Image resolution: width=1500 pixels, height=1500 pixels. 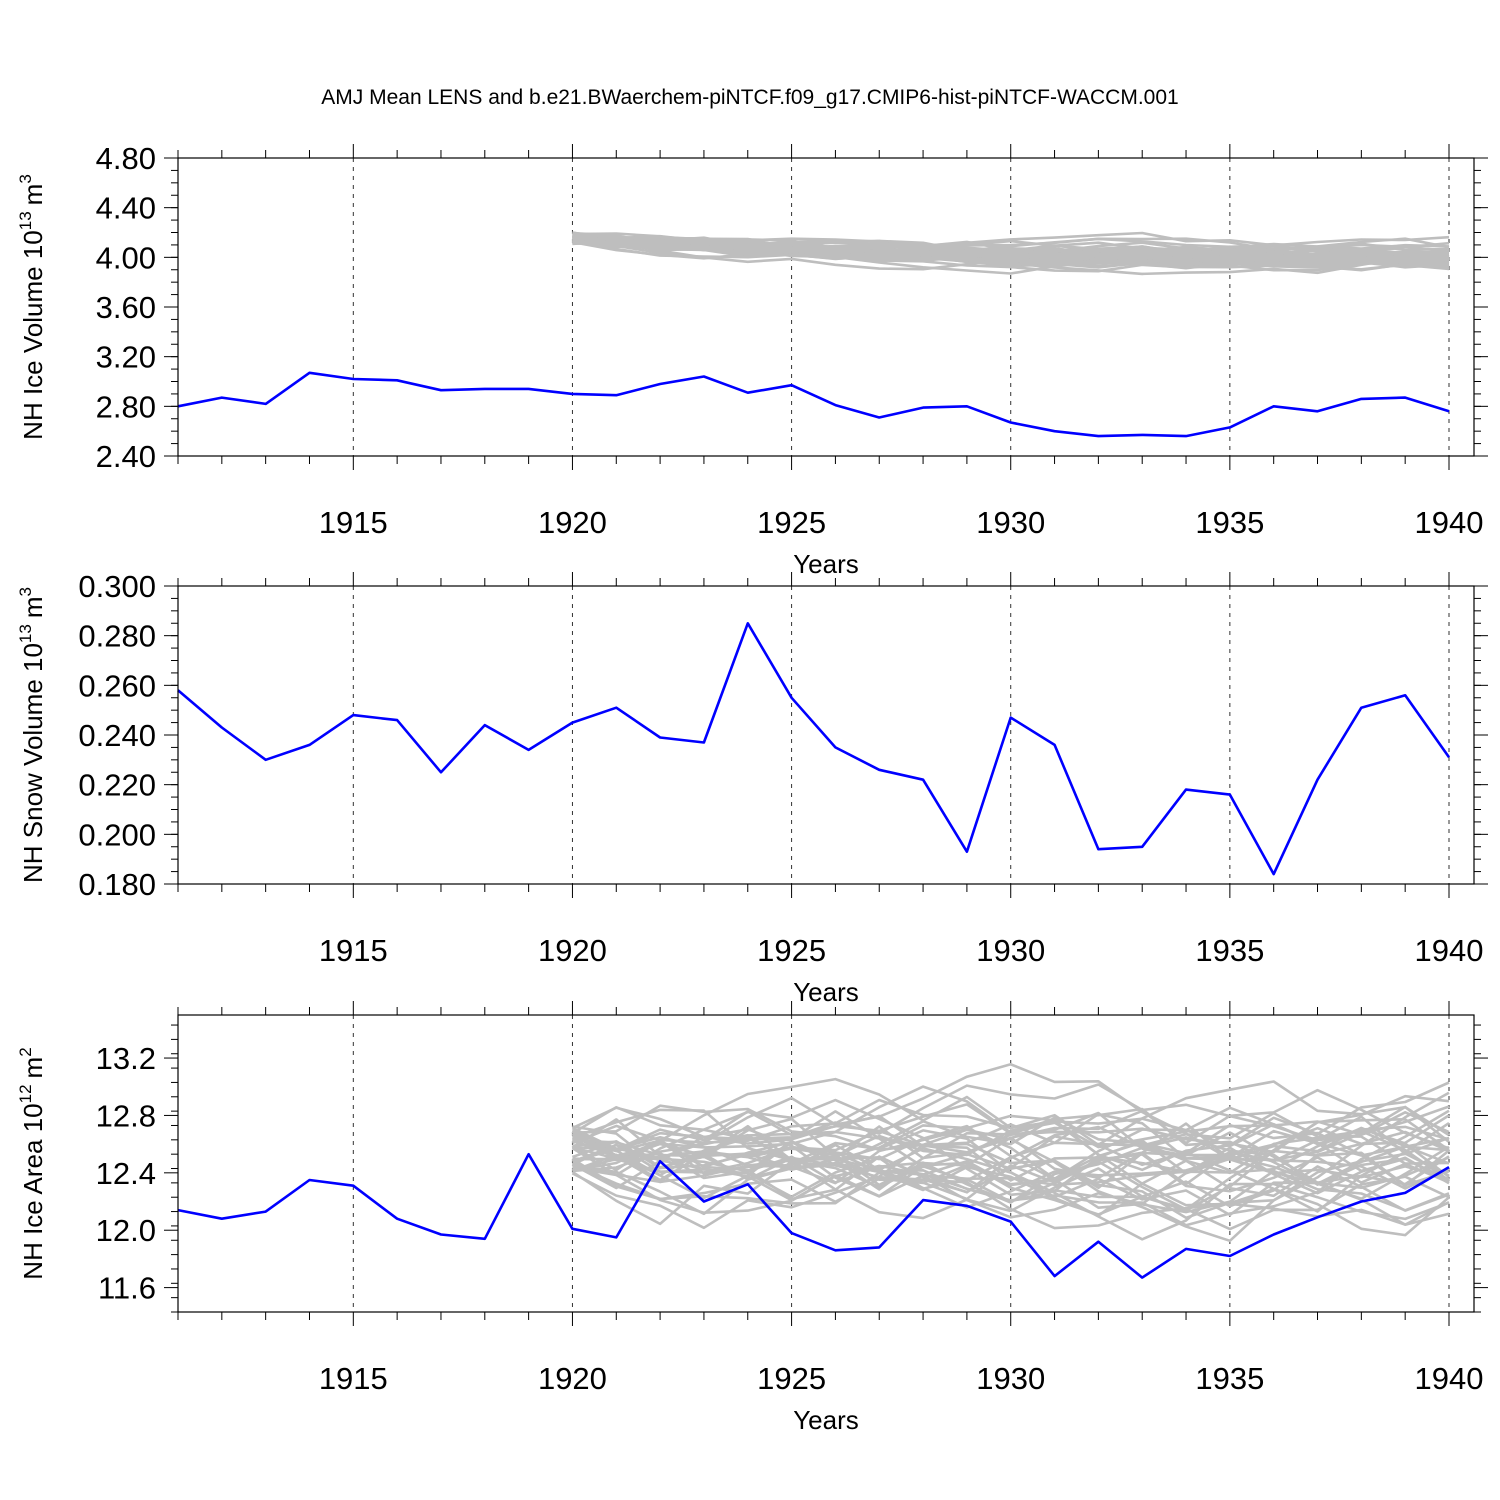 What do you see at coordinates (126, 406) in the screenshot?
I see `y-tick-label: 2.80` at bounding box center [126, 406].